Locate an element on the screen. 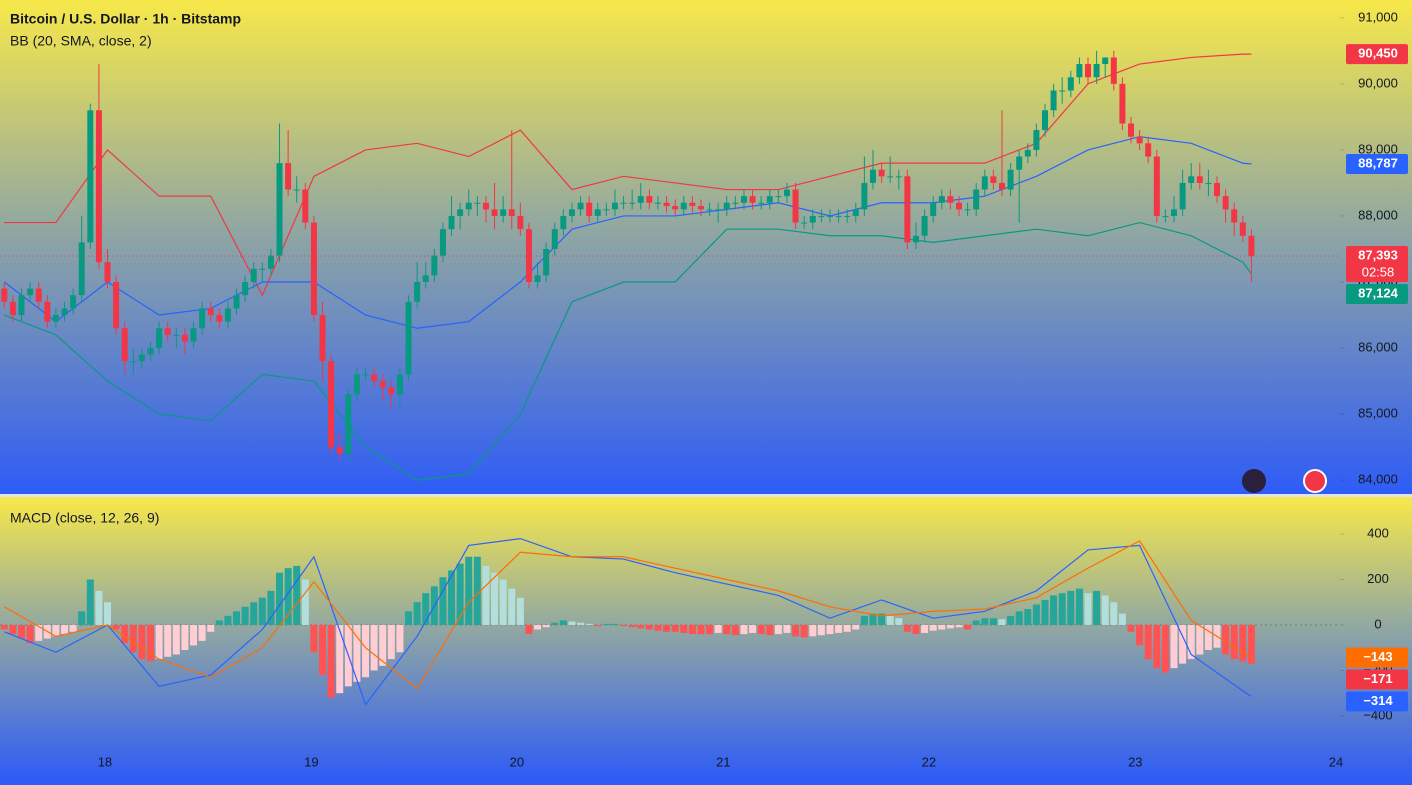 The height and width of the screenshot is (785, 1412). y-tick-label: 89,000 is located at coordinates (1378, 148).